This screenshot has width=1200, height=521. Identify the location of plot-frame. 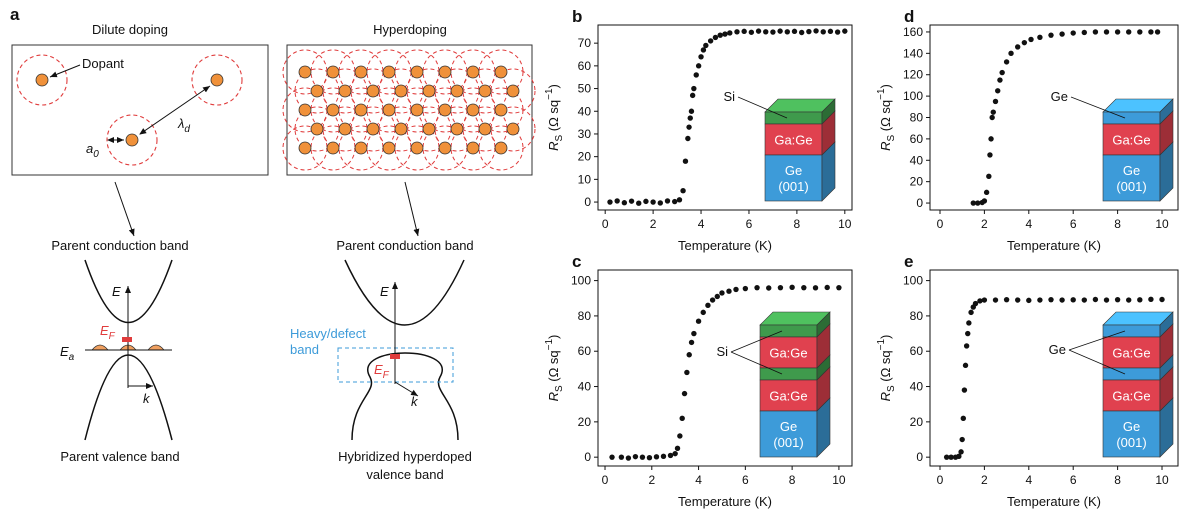
(725, 368).